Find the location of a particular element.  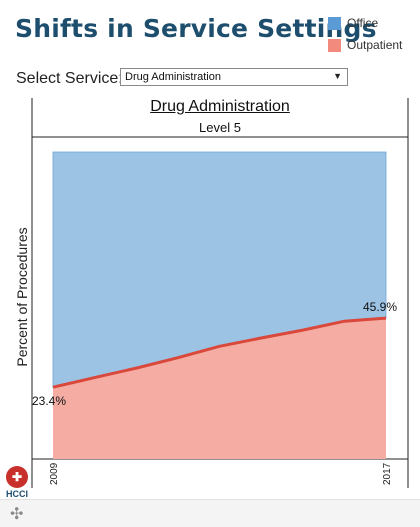

x-tick-label-2009: 2009 is located at coordinates (54, 473).